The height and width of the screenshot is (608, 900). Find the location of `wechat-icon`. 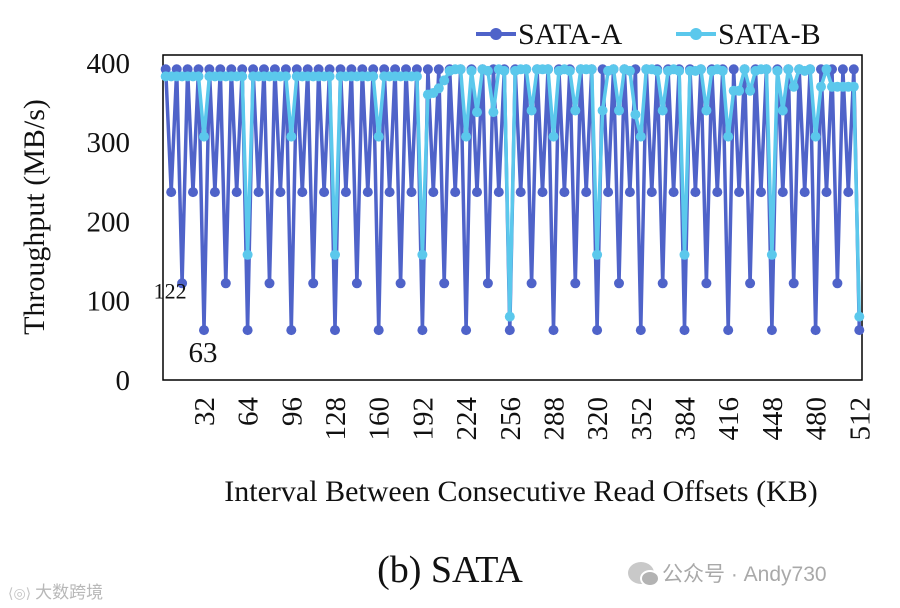

wechat-icon is located at coordinates (644, 574).